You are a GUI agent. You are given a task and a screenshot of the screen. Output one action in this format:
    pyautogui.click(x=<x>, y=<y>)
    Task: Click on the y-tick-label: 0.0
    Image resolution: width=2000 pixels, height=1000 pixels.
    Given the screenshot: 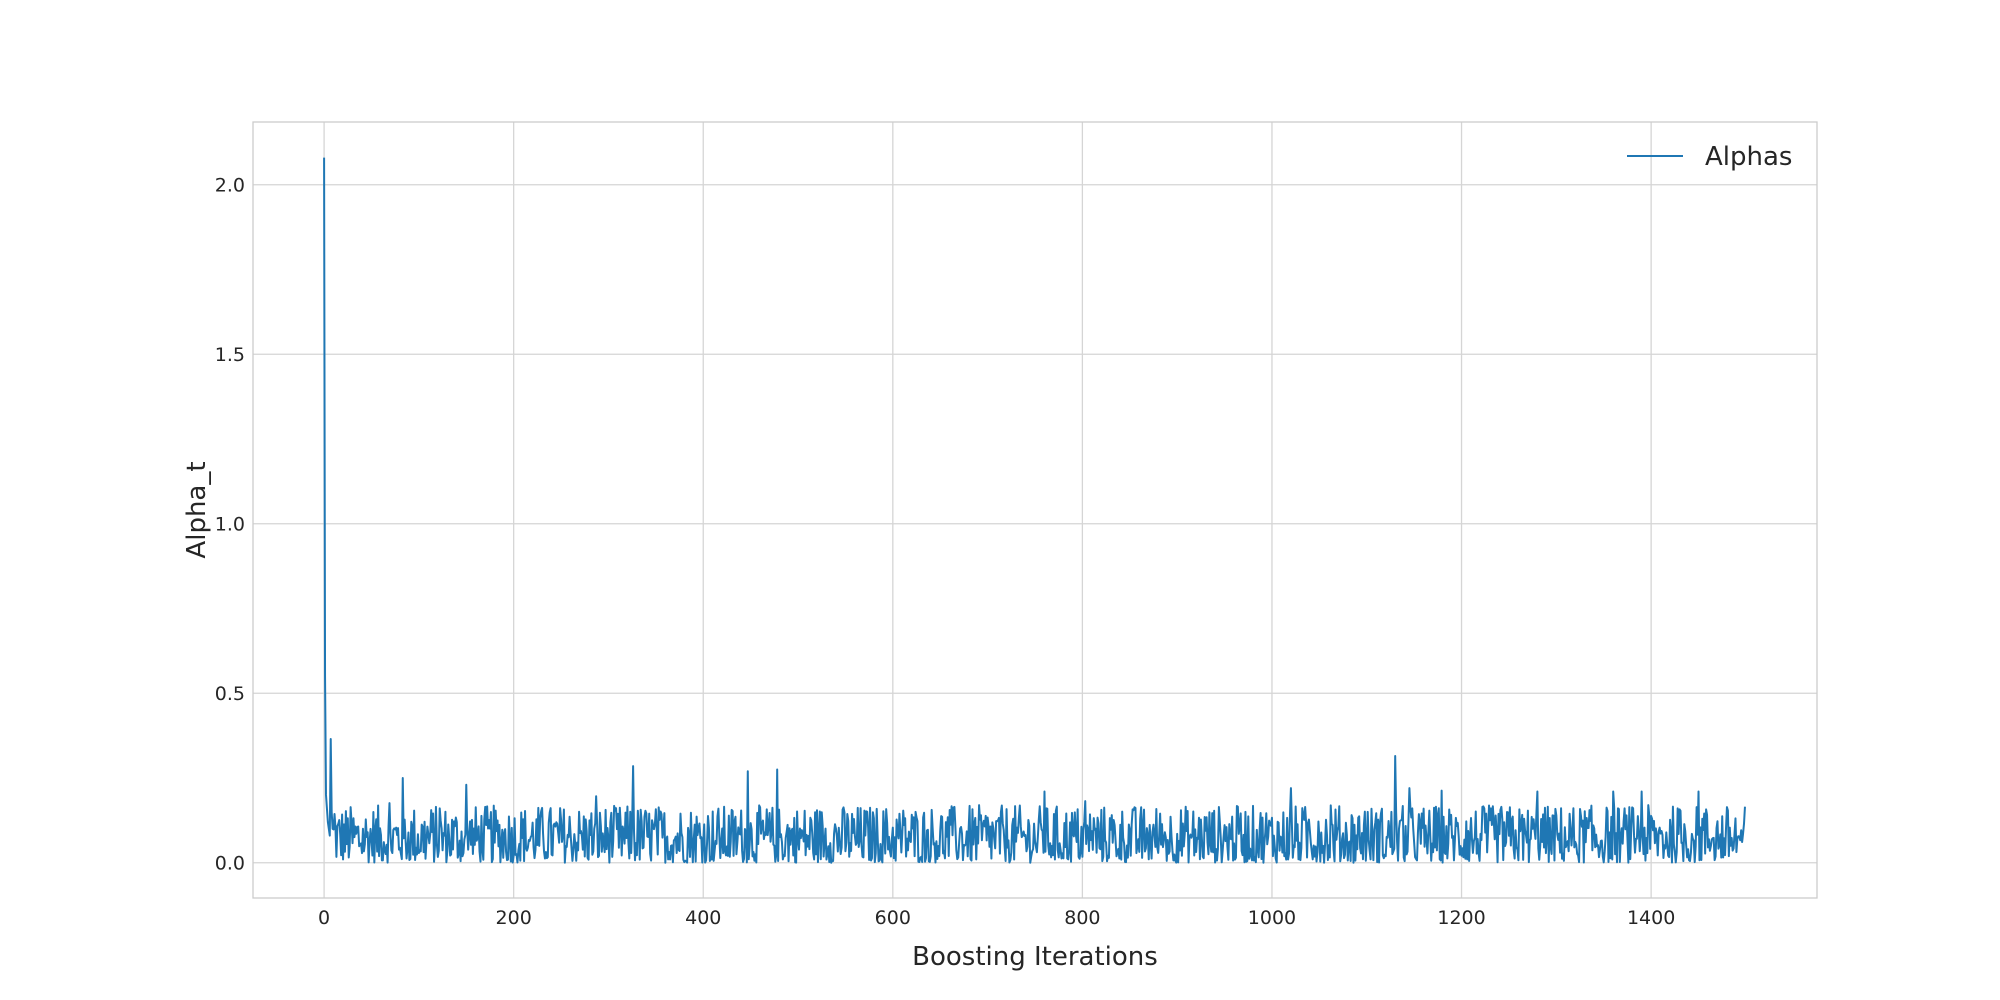 What is the action you would take?
    pyautogui.click(x=230, y=864)
    